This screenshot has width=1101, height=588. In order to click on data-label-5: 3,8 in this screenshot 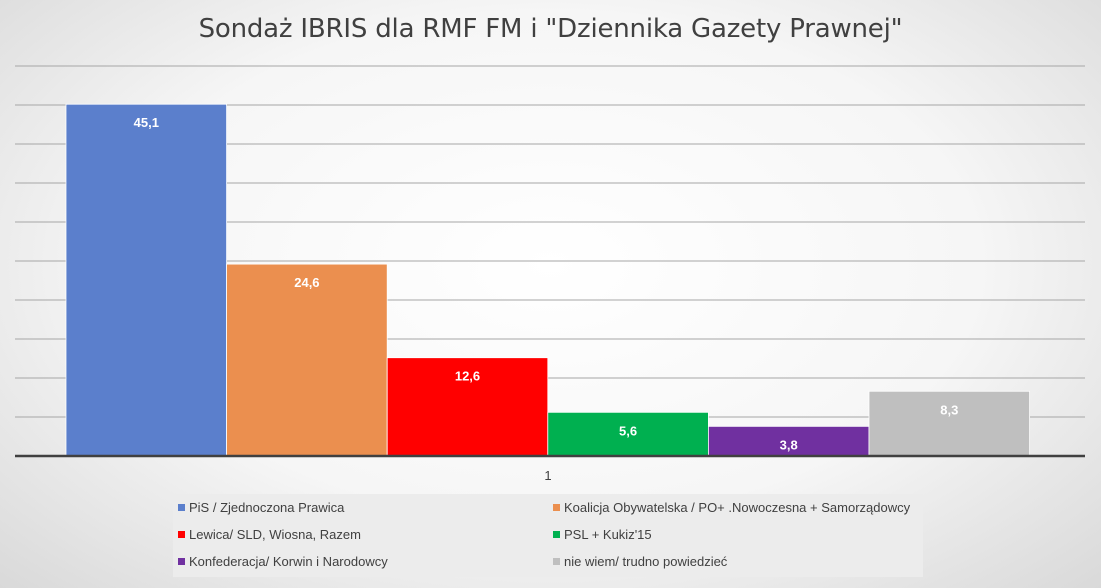, I will do `click(789, 444)`.